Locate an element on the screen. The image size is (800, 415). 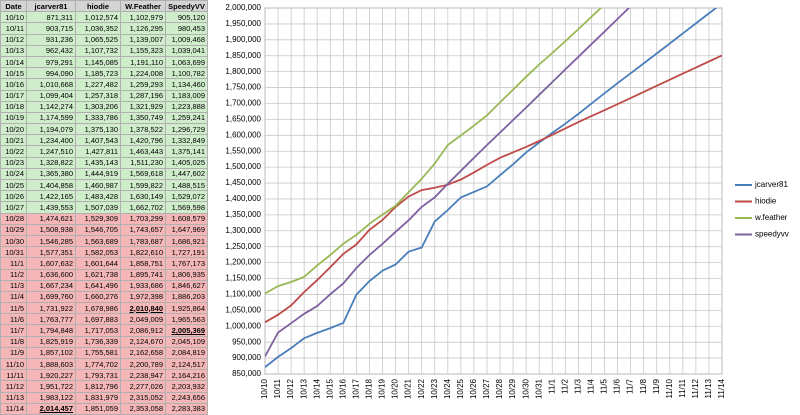
y-tick-label: 900,000 is located at coordinates (246, 357).